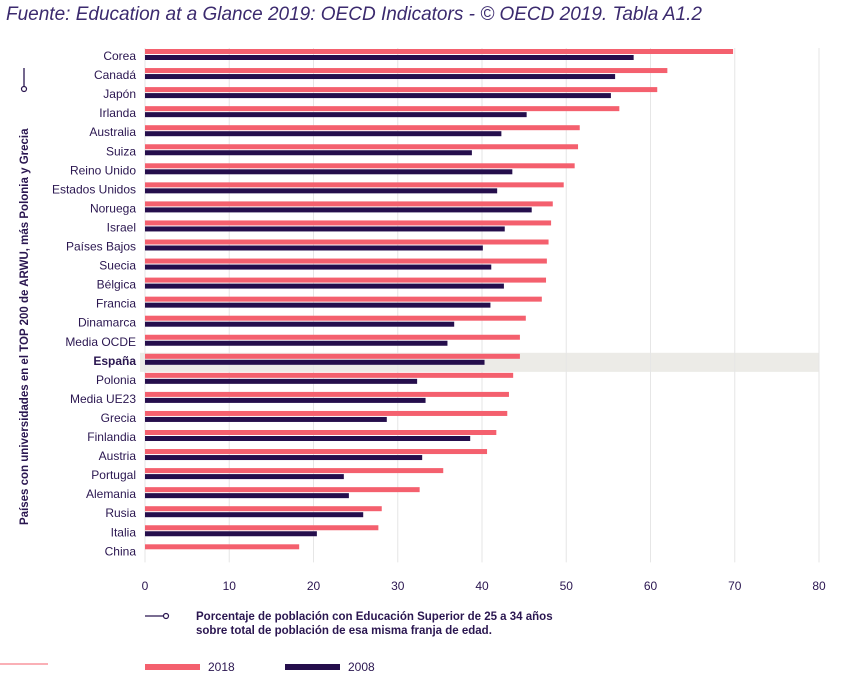 The height and width of the screenshot is (683, 850). Describe the element at coordinates (119, 94) in the screenshot. I see `category-label: Japón` at that location.